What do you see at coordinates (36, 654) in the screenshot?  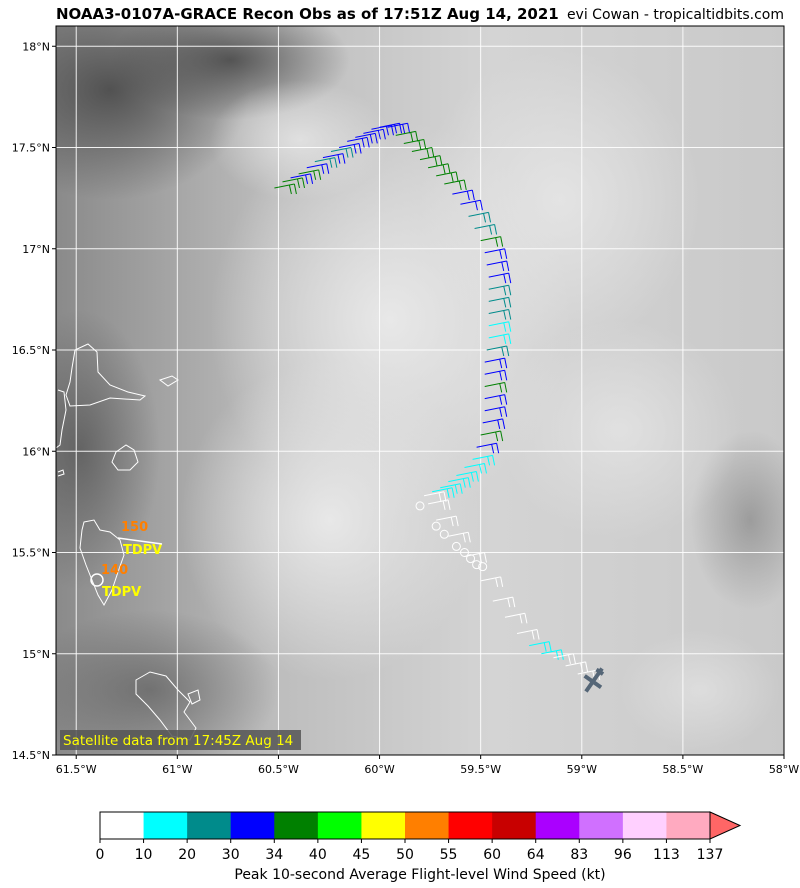 I see `y-tick-label: 15°N` at bounding box center [36, 654].